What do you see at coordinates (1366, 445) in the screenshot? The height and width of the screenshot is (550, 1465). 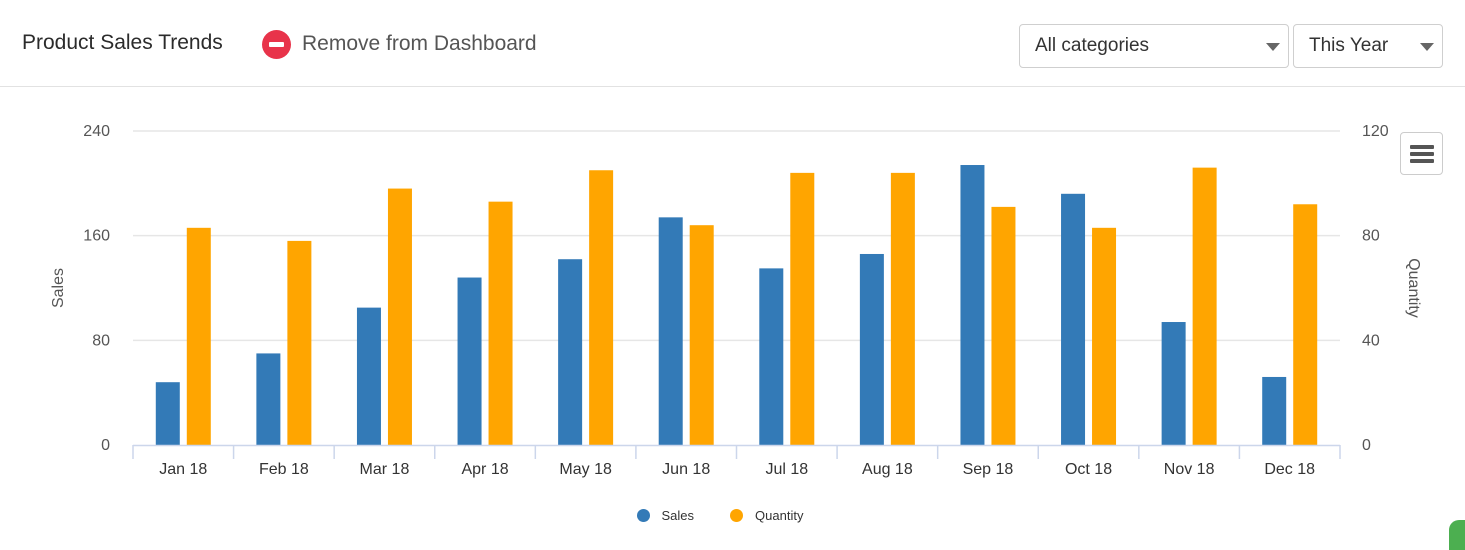 I see `y-tick-label-right: 0` at bounding box center [1366, 445].